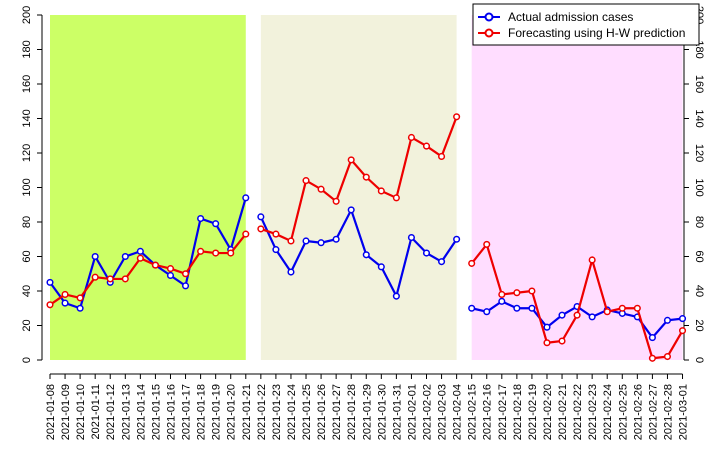 Image resolution: width=724 pixels, height=452 pixels. I want to click on x-tick-label: 2021-01-24, so click(292, 412).